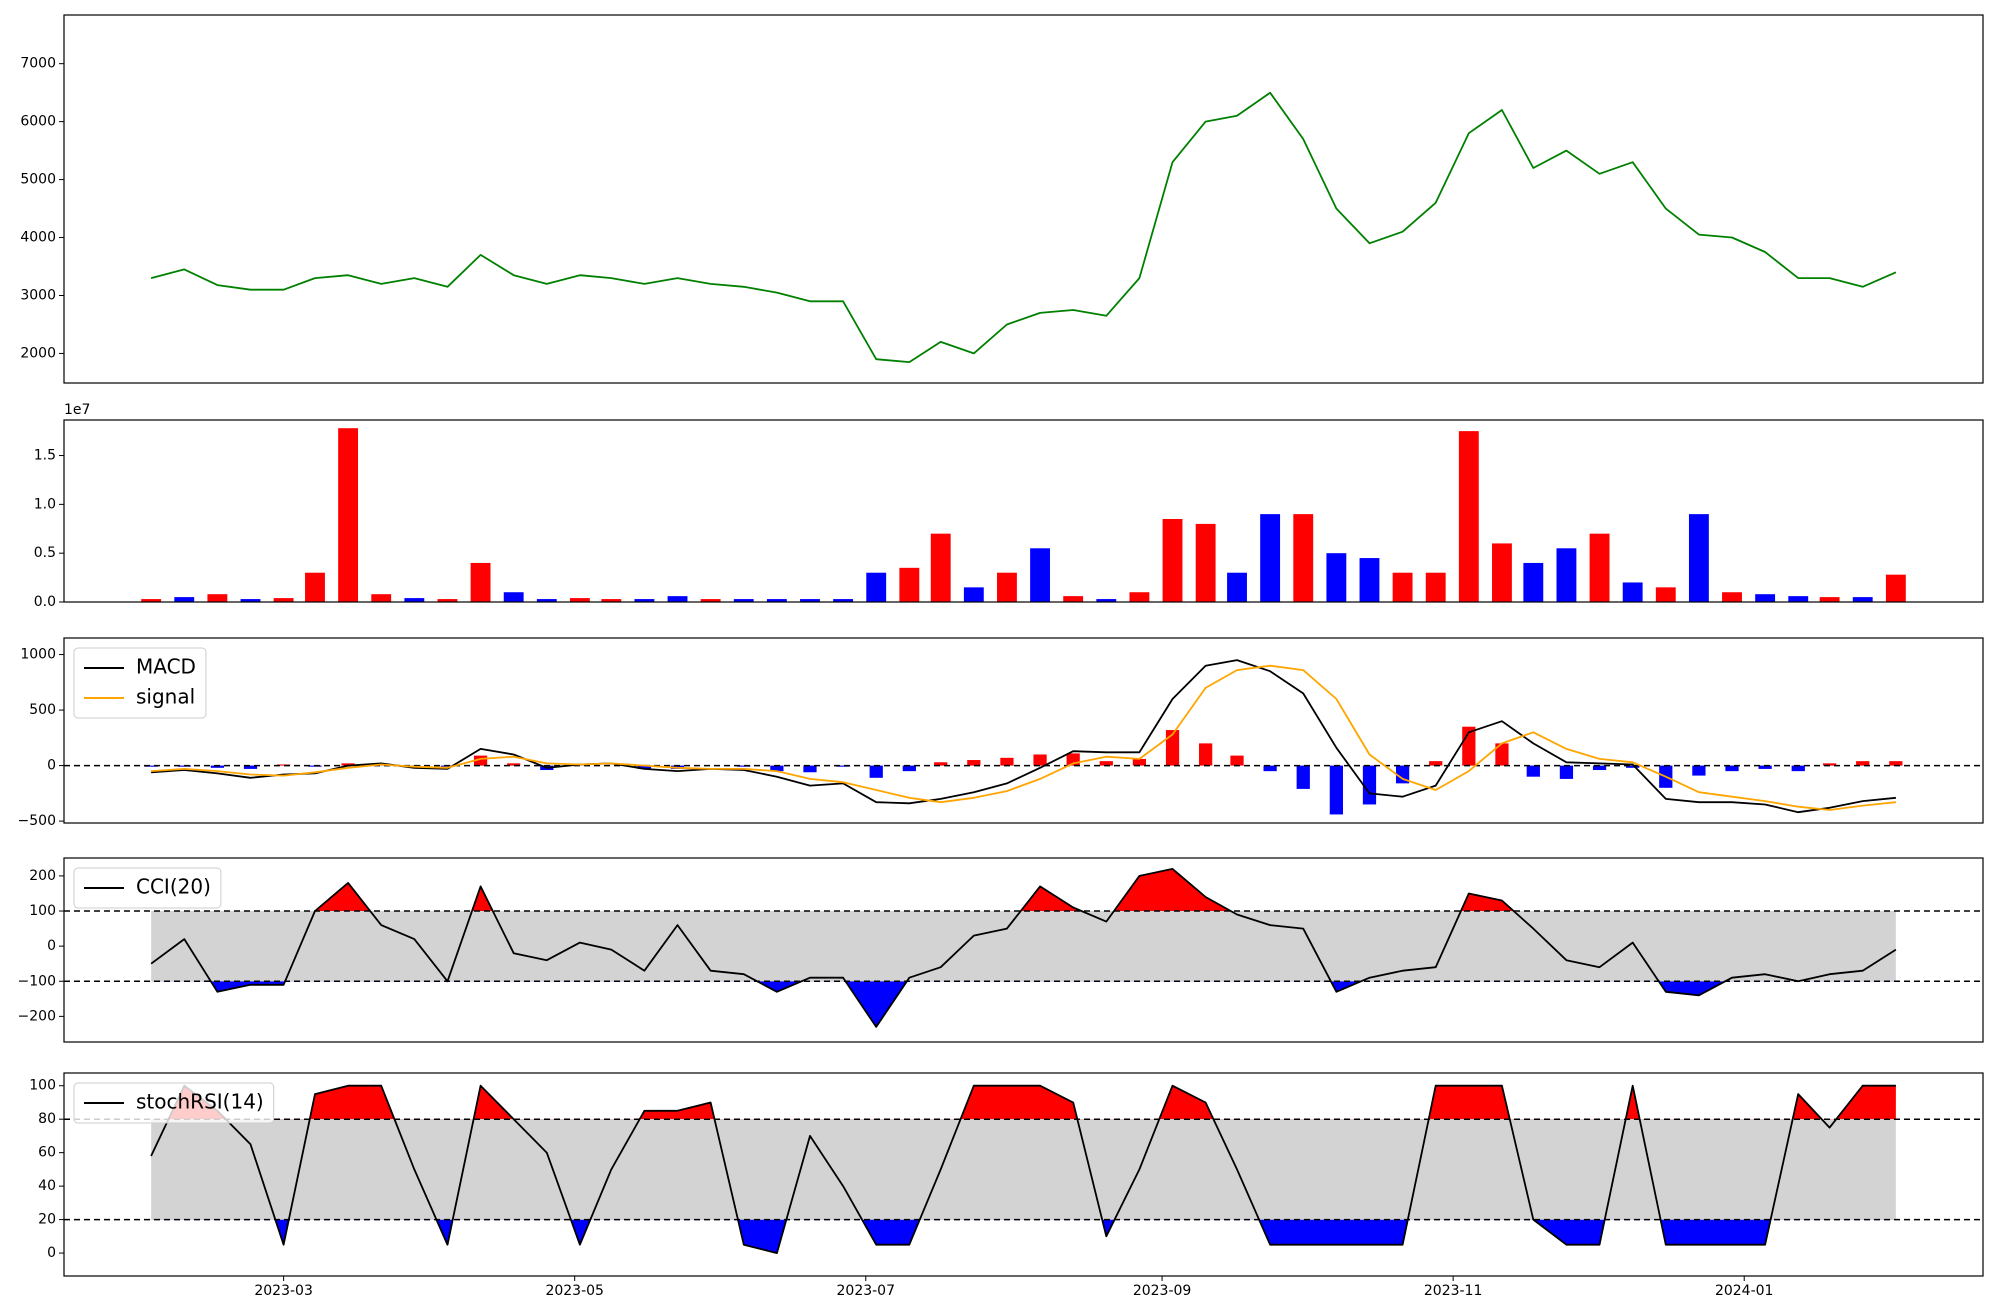 The image size is (2000, 1300). Describe the element at coordinates (38, 353) in the screenshot. I see `y-tick-label: 2000` at that location.